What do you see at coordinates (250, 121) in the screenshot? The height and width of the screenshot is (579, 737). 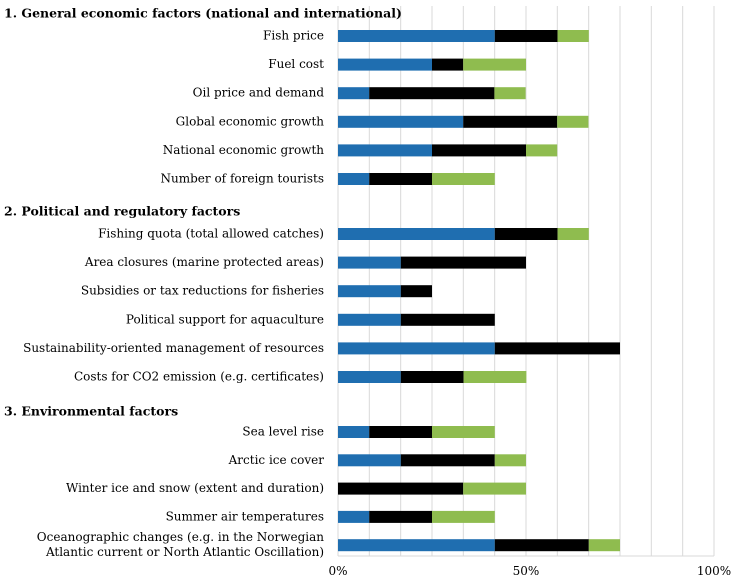 I see `category-label: Global economic growth` at bounding box center [250, 121].